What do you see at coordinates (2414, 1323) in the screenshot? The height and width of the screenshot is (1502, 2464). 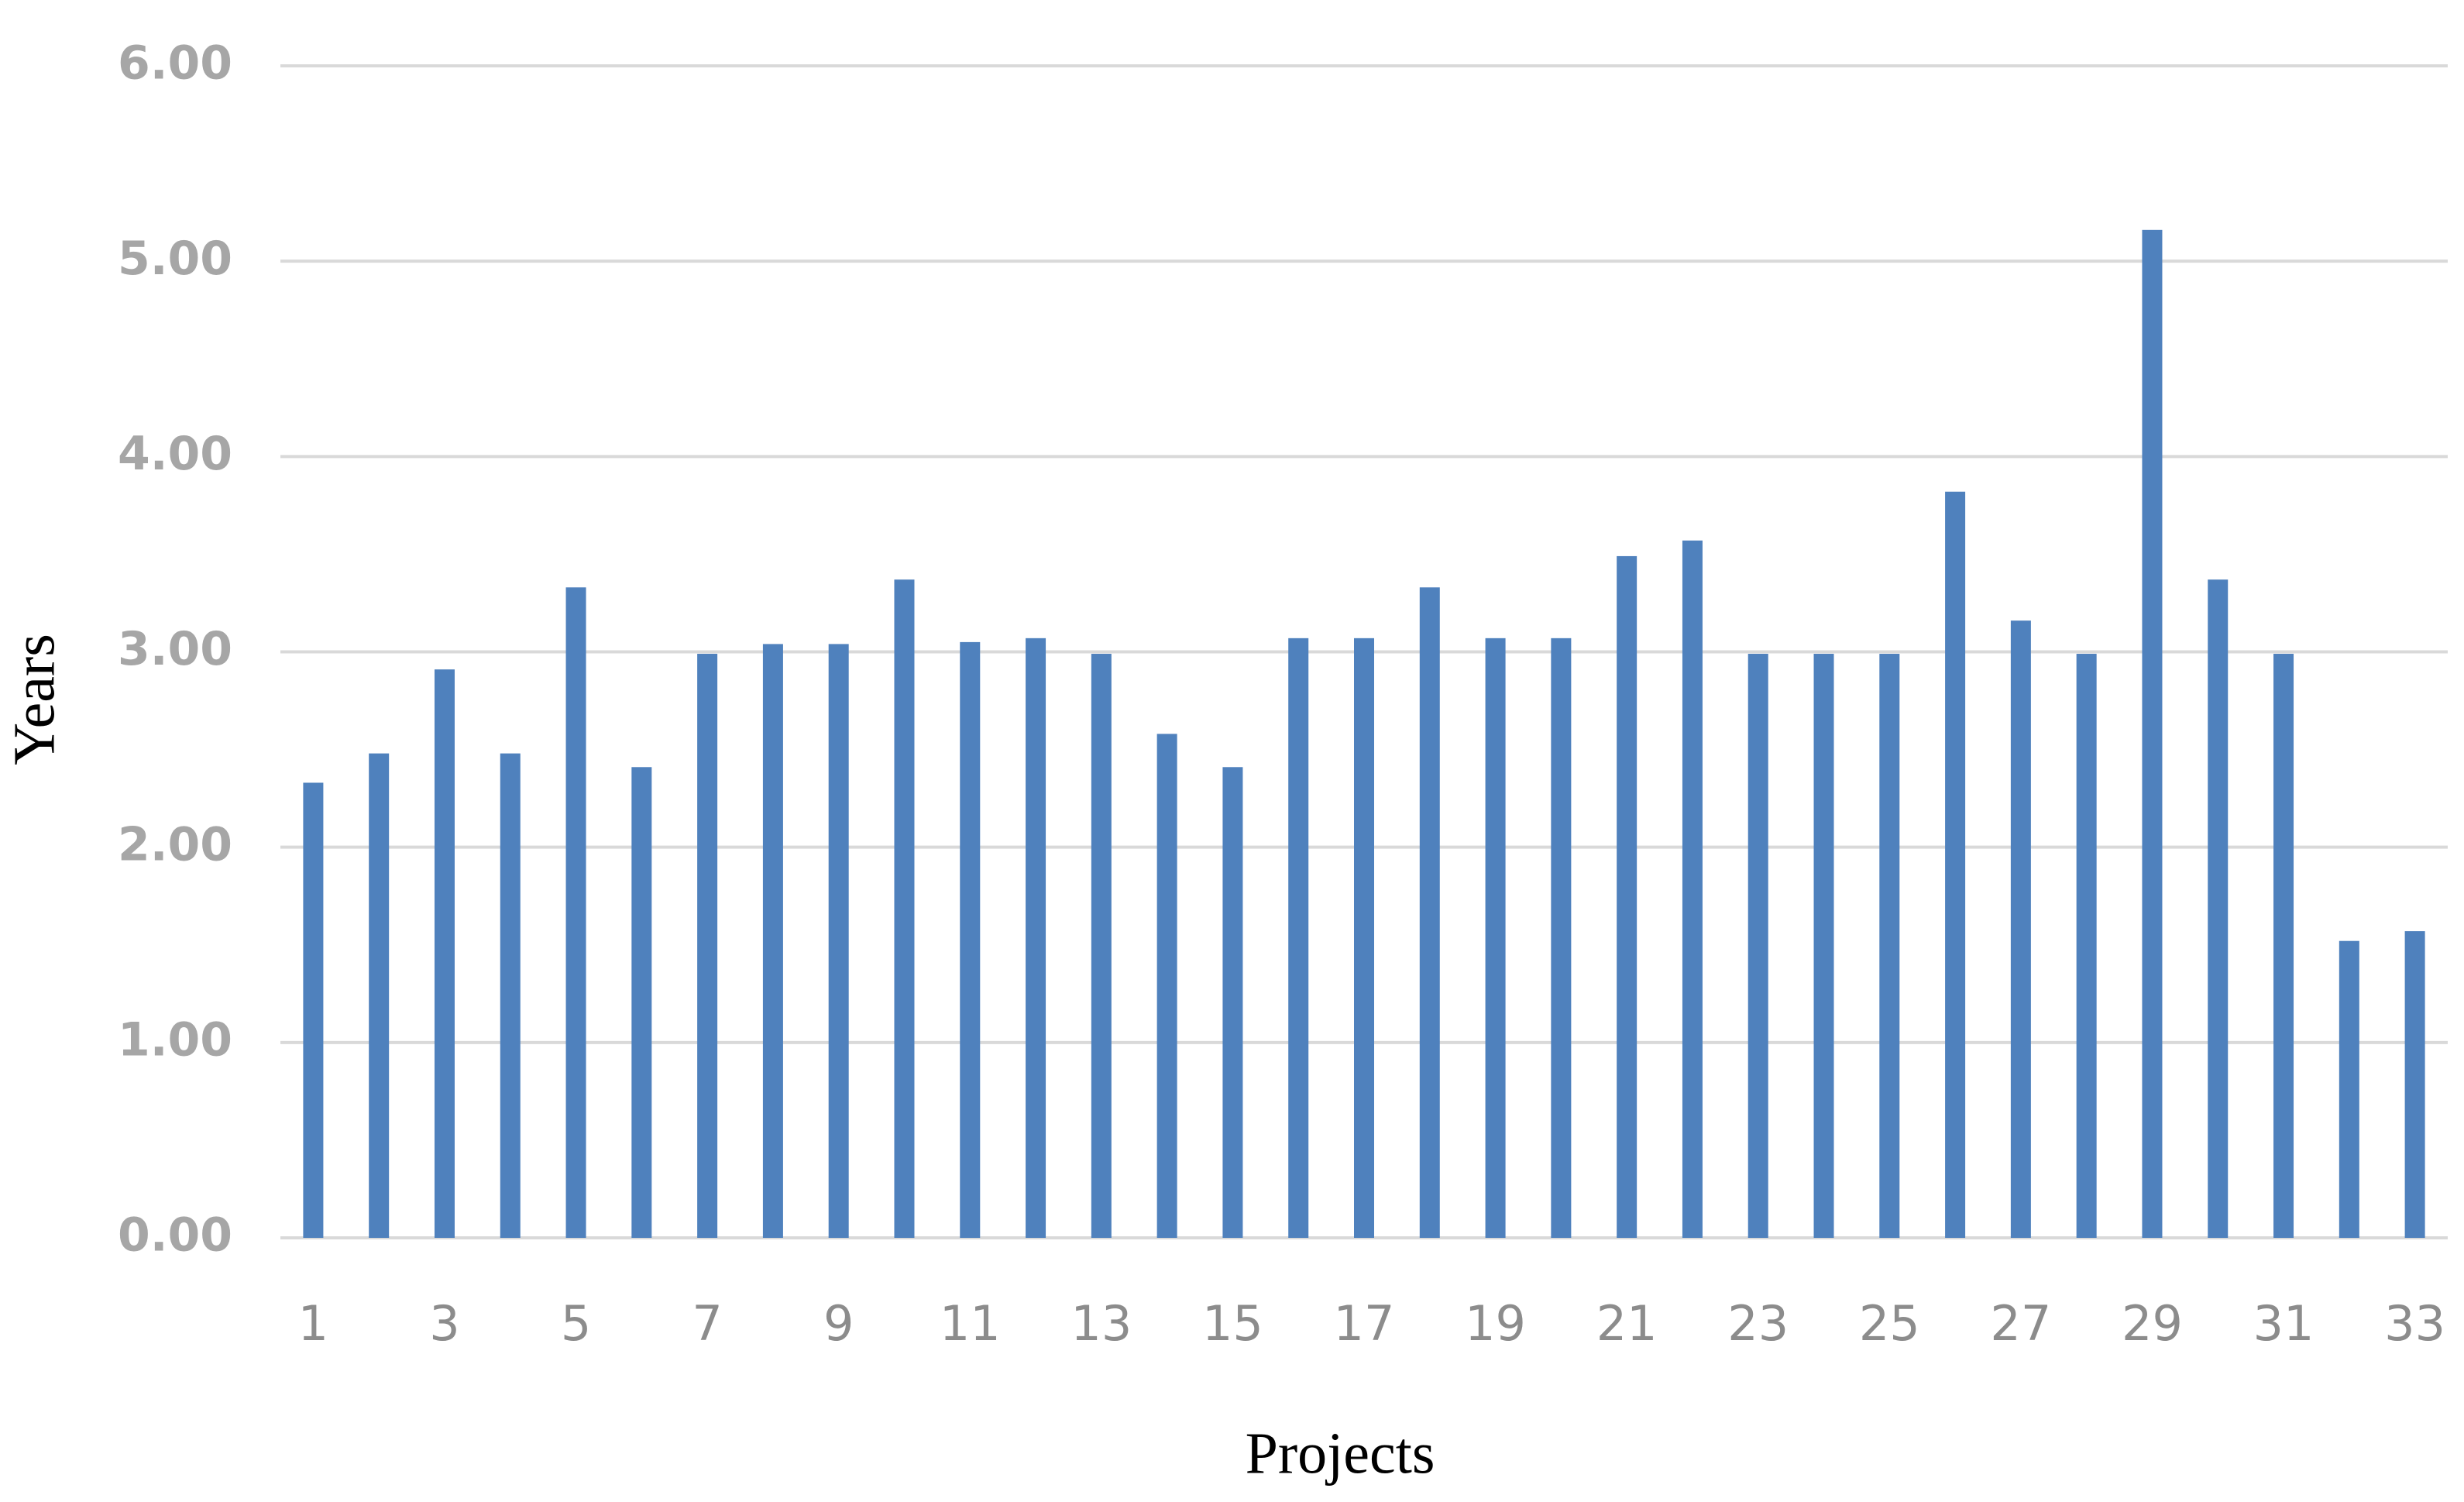 I see `x-tick-label: 33` at bounding box center [2414, 1323].